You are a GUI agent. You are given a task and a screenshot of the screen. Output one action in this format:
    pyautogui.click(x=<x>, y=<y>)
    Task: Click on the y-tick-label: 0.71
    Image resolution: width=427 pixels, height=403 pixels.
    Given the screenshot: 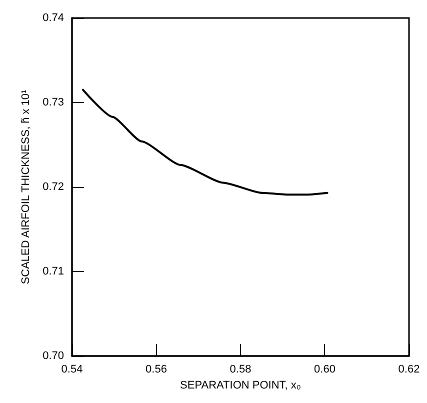 What is the action you would take?
    pyautogui.click(x=53, y=272)
    